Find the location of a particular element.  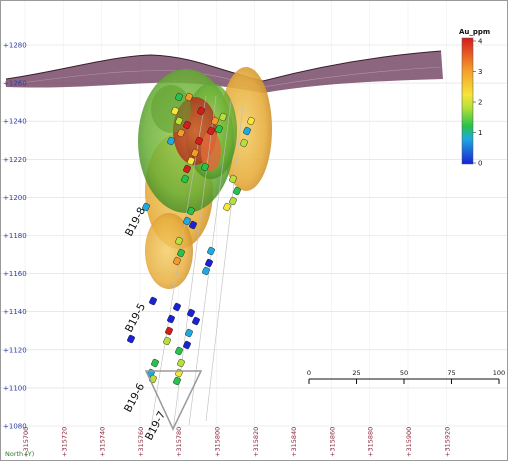

x-tick-label: +315840 is located at coordinates (294, 442).